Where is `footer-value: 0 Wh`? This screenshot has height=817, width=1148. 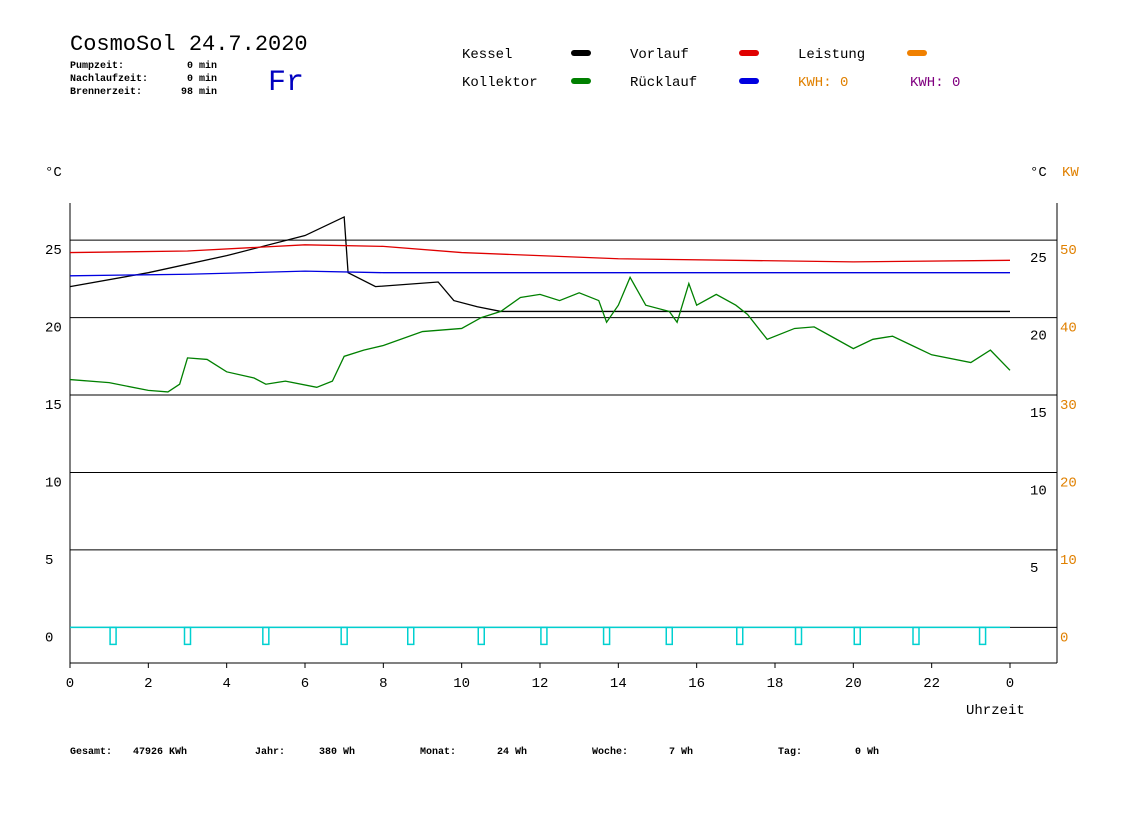 footer-value: 0 Wh is located at coordinates (867, 752).